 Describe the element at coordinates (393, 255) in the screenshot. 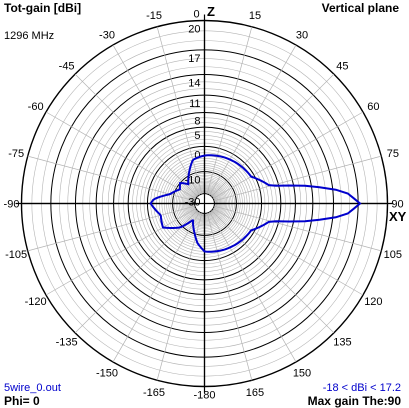

I see `angle-tick-label: 105` at that location.